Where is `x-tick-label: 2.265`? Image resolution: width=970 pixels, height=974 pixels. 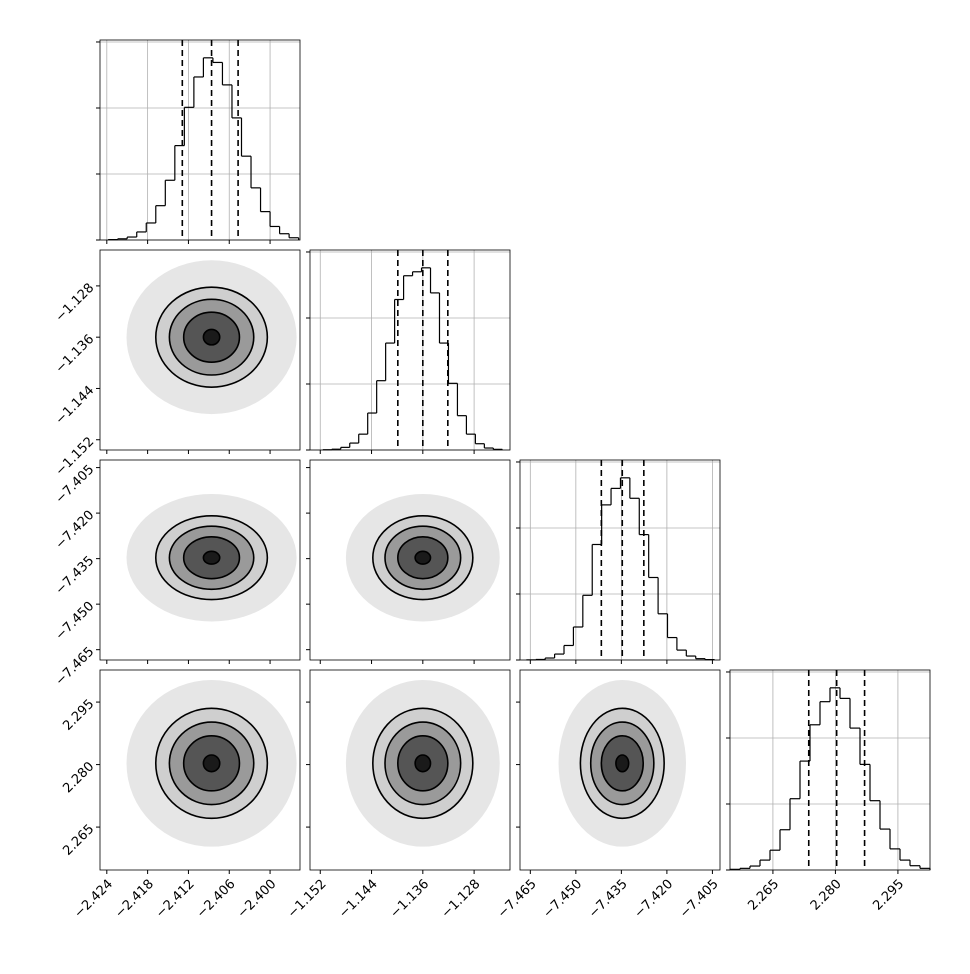
x-tick-label: 2.265 is located at coordinates (763, 895).